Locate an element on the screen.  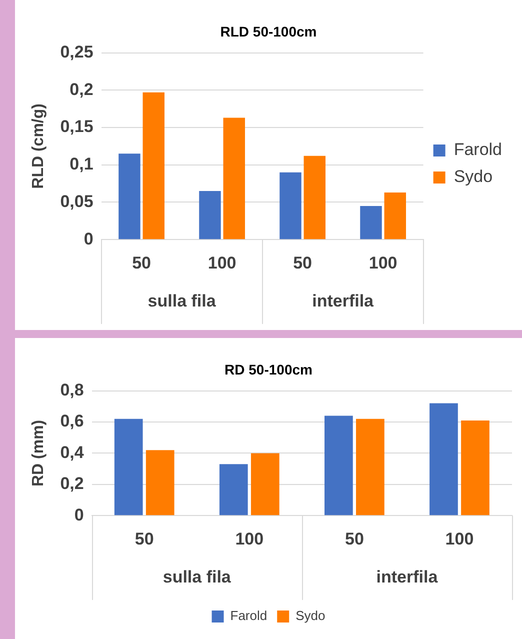
y-axis-title: RD (mm) is located at coordinates (39, 453).